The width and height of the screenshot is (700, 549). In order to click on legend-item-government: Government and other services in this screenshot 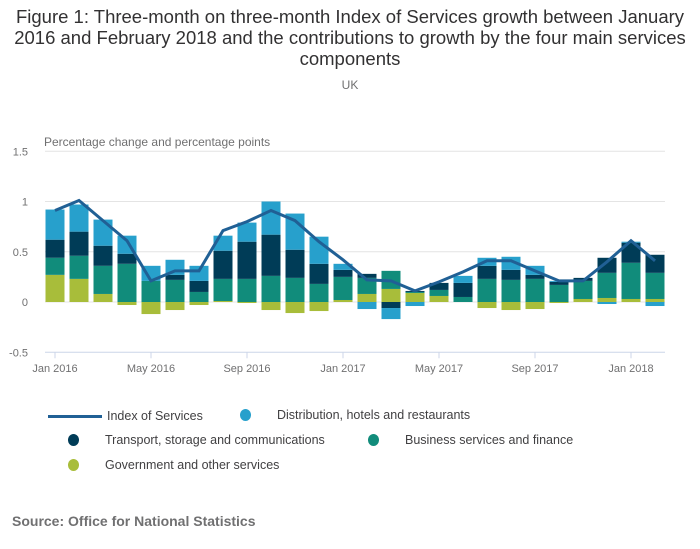, I will do `click(169, 465)`.